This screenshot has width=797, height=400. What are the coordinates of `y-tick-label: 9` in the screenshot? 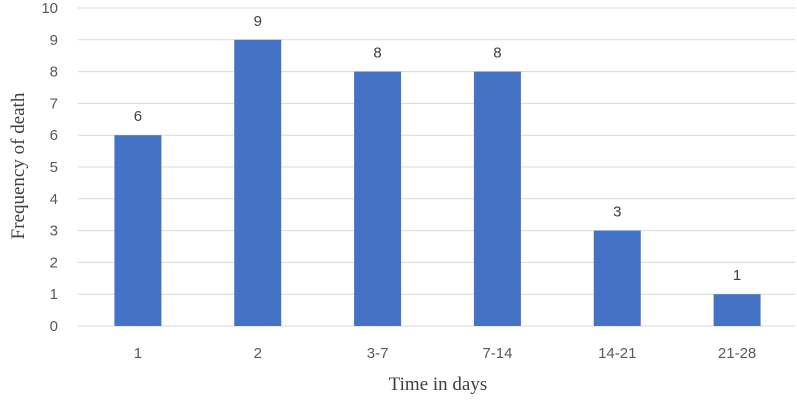 It's located at (54, 40).